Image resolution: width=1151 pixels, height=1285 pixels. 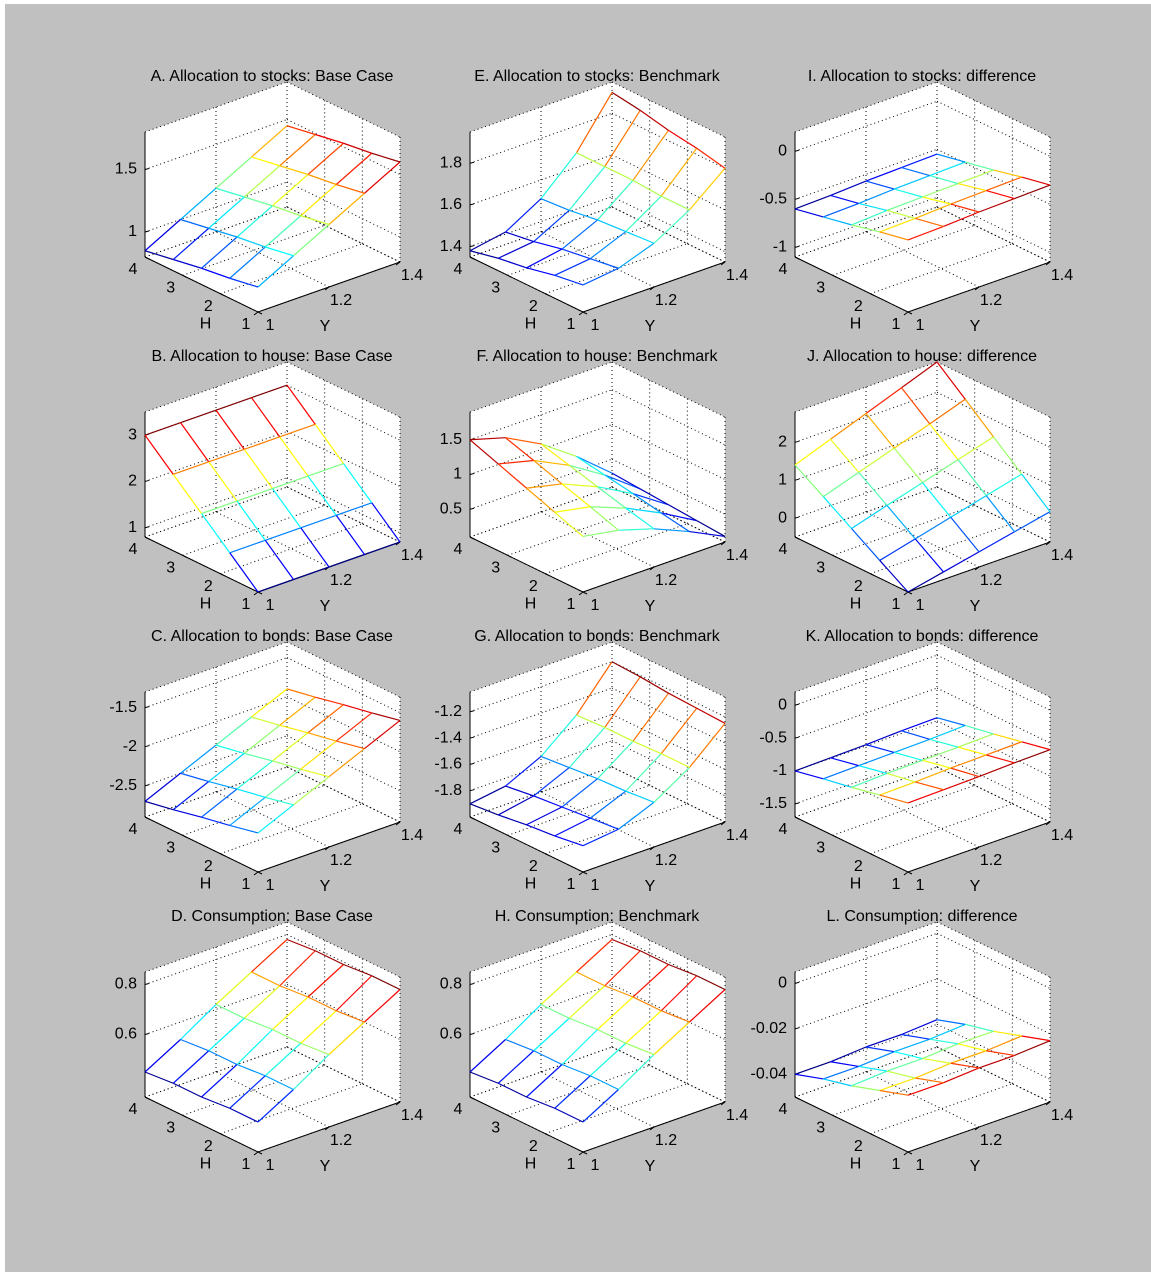 What do you see at coordinates (769, 1028) in the screenshot?
I see `z-tick-label: -0.02` at bounding box center [769, 1028].